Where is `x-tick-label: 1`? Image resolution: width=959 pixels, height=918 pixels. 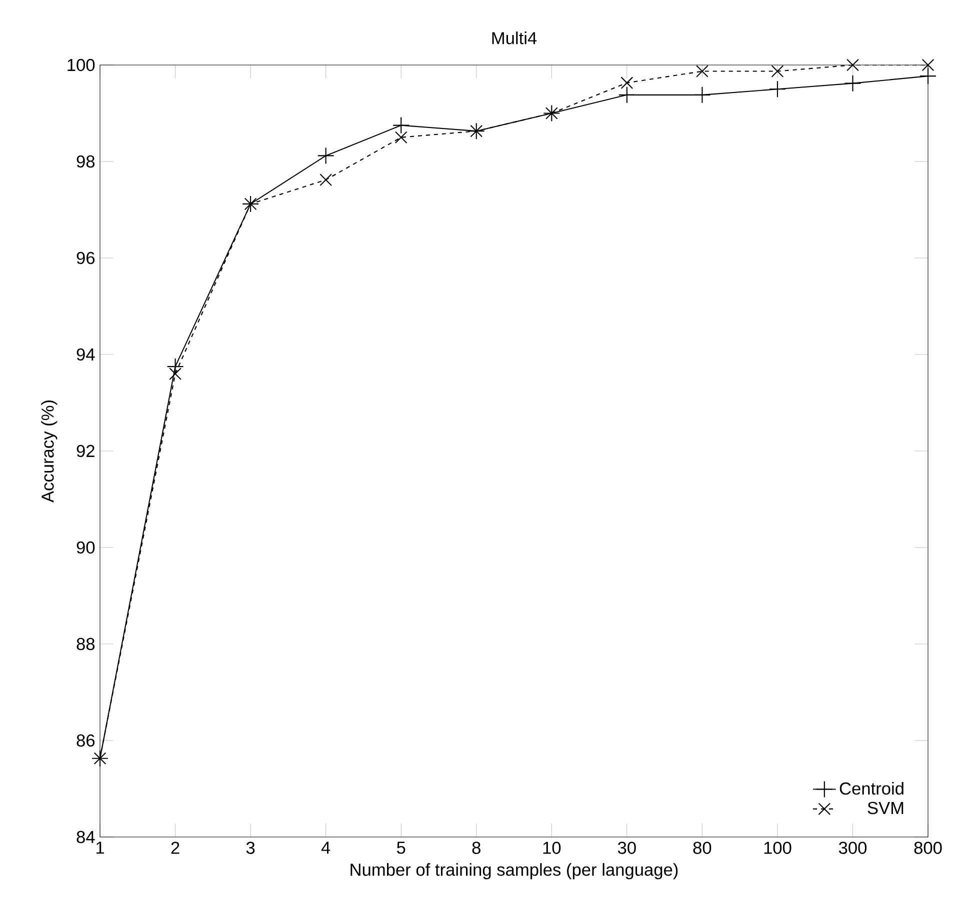 x-tick-label: 1 is located at coordinates (100, 848).